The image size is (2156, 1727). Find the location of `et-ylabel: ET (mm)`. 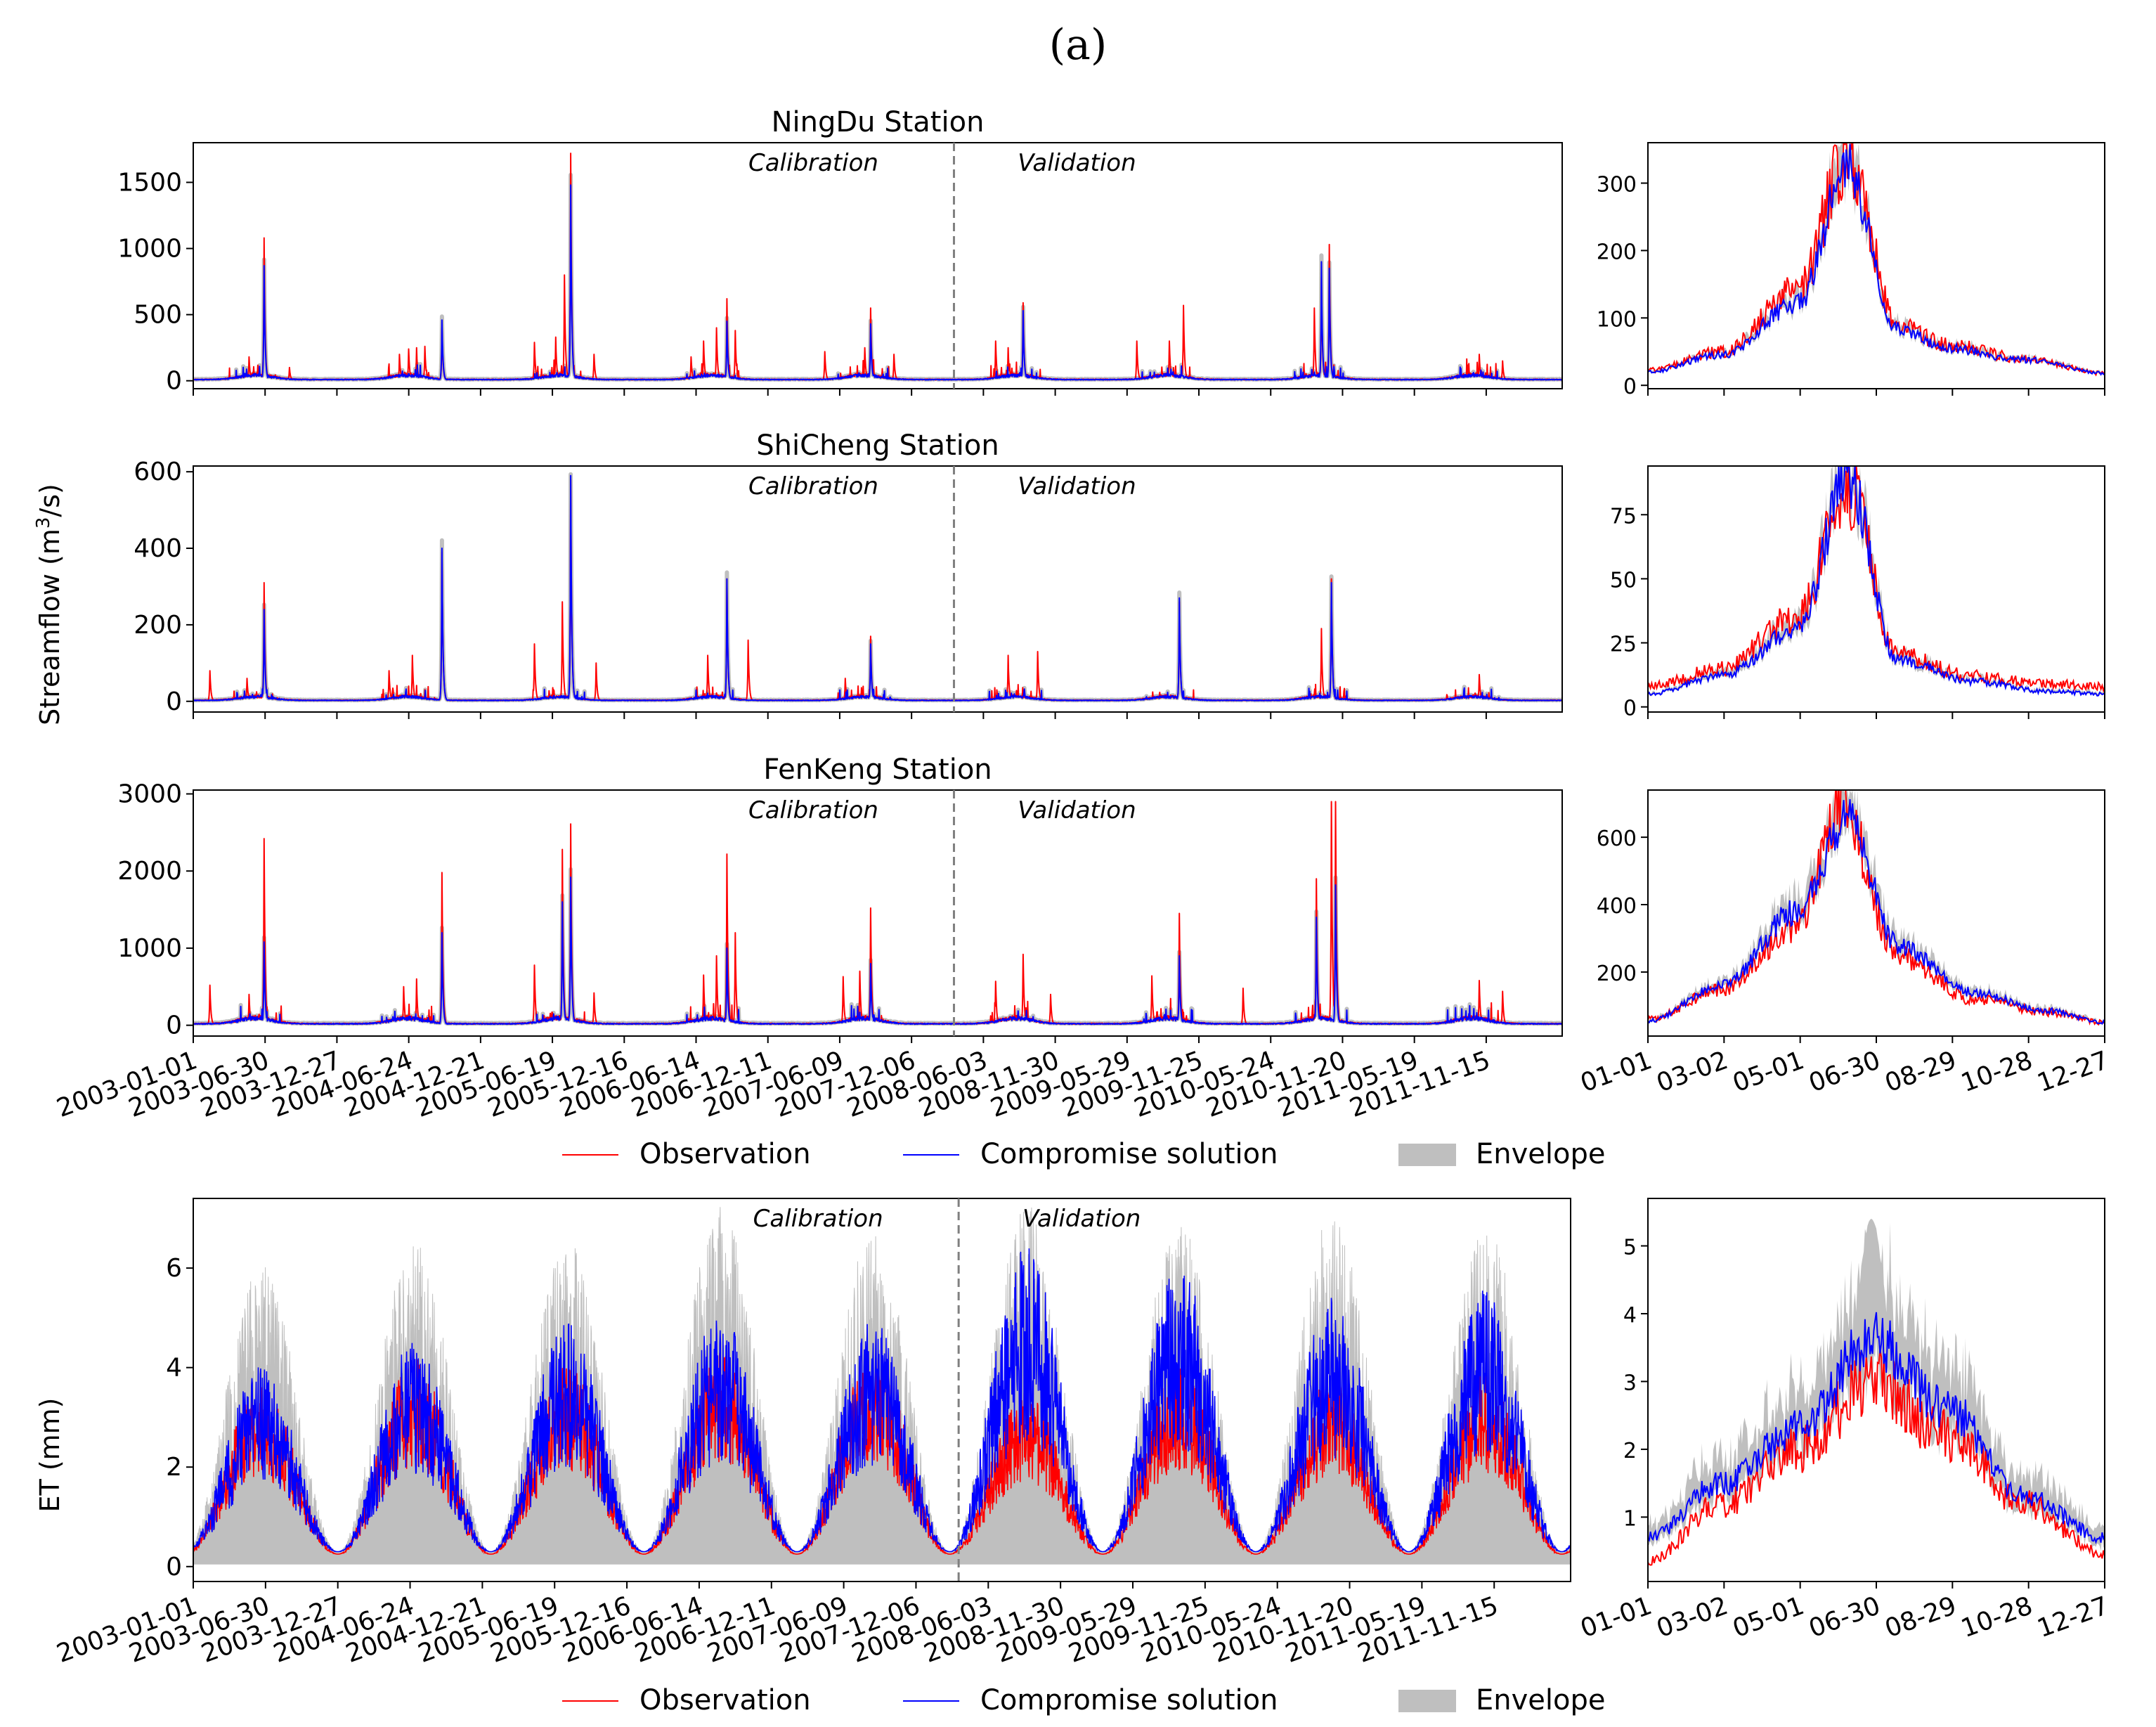

et-ylabel: ET (mm) is located at coordinates (49, 1455).